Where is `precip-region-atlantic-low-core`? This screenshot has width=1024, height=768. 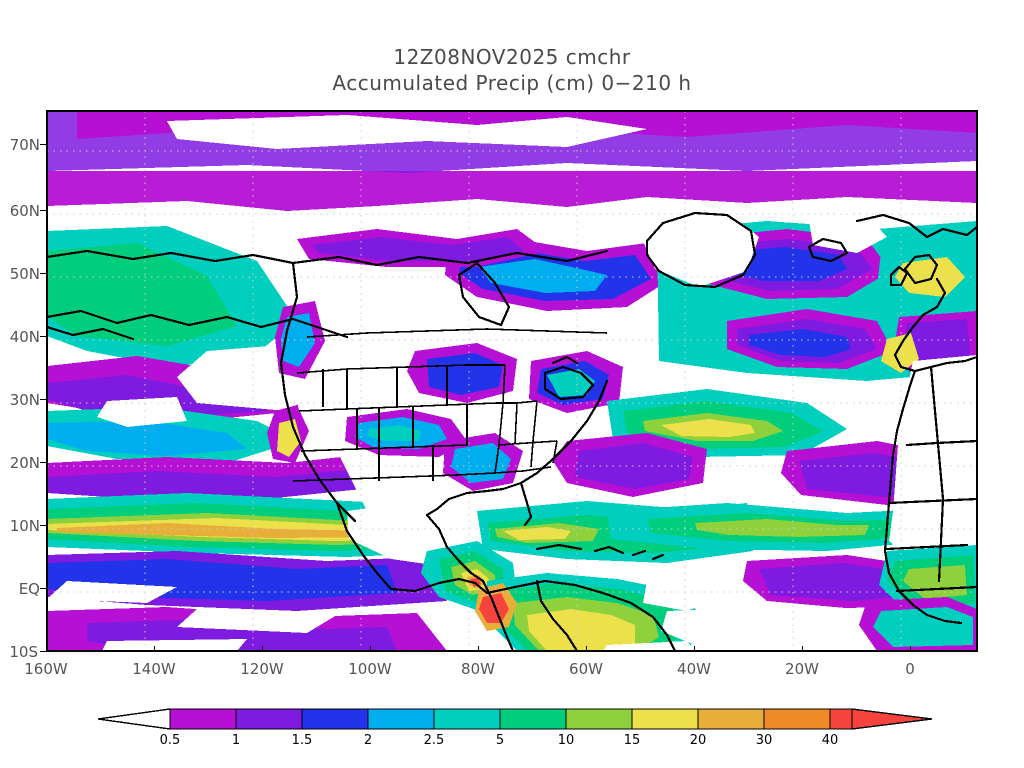
precip-region-atlantic-low-core is located at coordinates (634, 466).